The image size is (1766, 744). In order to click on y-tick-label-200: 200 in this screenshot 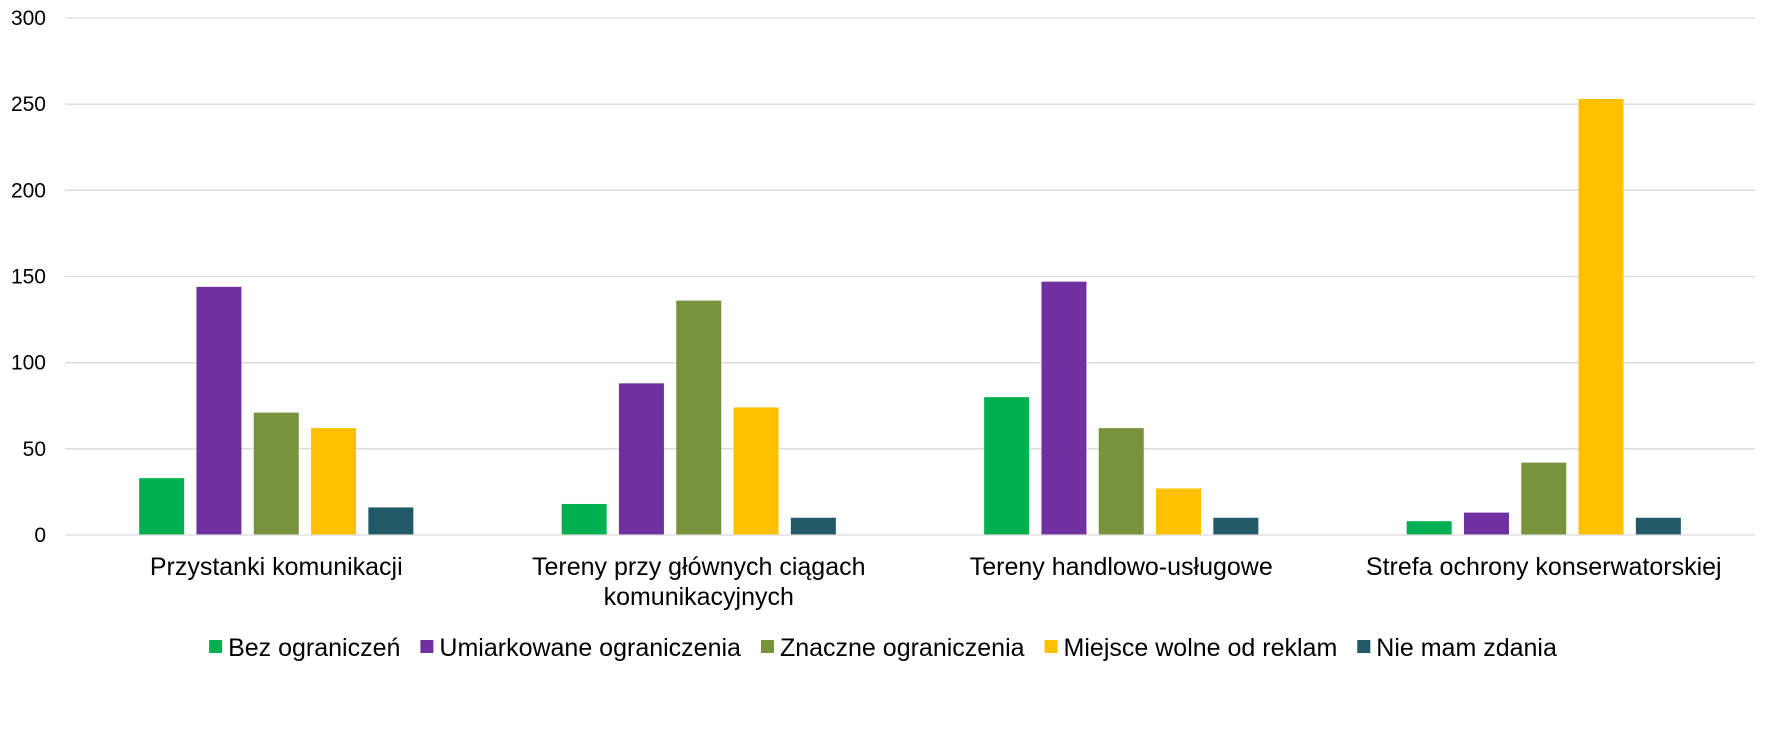, I will do `click(28, 190)`.